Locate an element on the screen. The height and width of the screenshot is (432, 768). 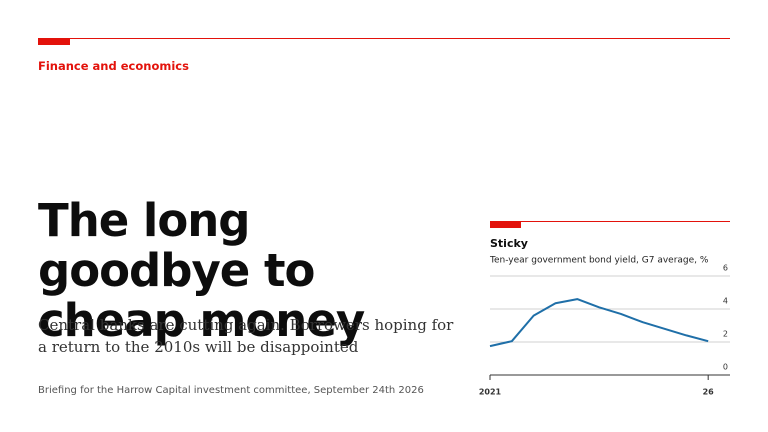
x-tick-label: 2021 is located at coordinates (490, 392).